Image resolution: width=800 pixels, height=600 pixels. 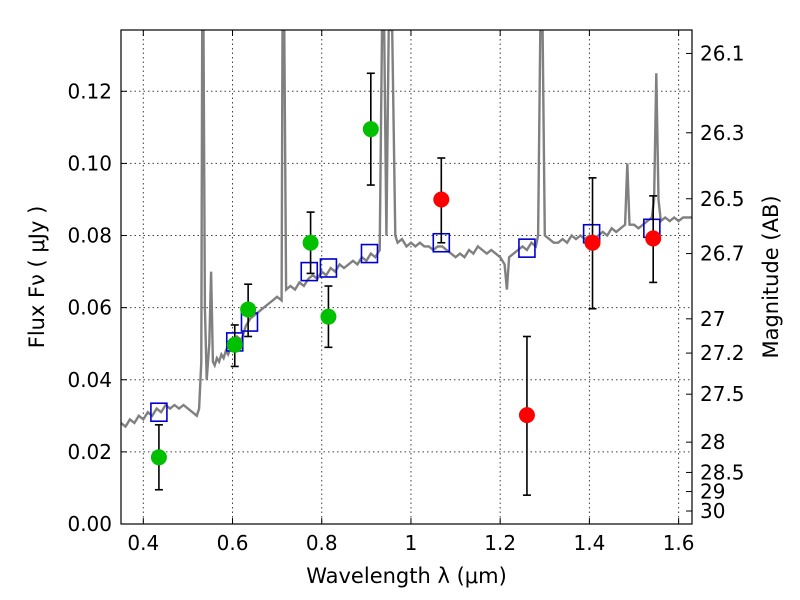 What do you see at coordinates (722, 199) in the screenshot?
I see `right-tick-label: 26.5` at bounding box center [722, 199].